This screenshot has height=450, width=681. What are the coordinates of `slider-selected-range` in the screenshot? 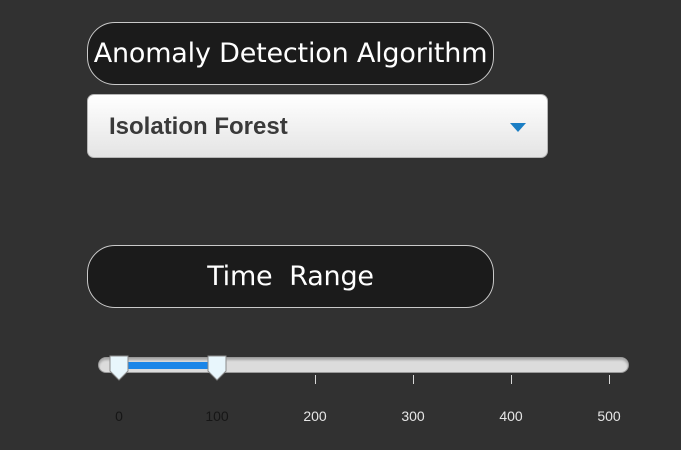 It's located at (168, 365).